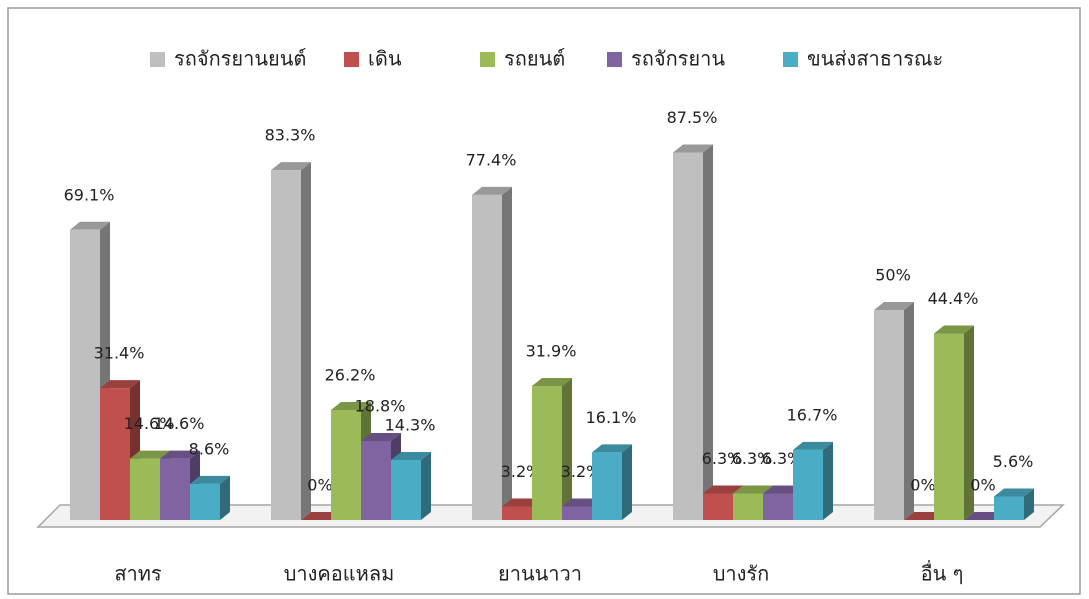 The width and height of the screenshot is (1089, 599). What do you see at coordinates (350, 374) in the screenshot?
I see `data-label: 26.2%` at bounding box center [350, 374].